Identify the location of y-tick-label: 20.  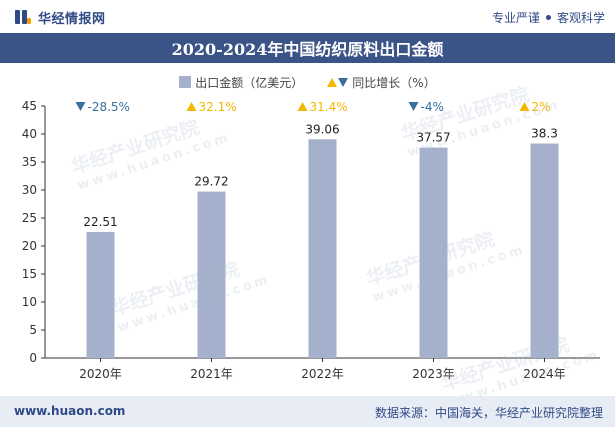
(29, 246).